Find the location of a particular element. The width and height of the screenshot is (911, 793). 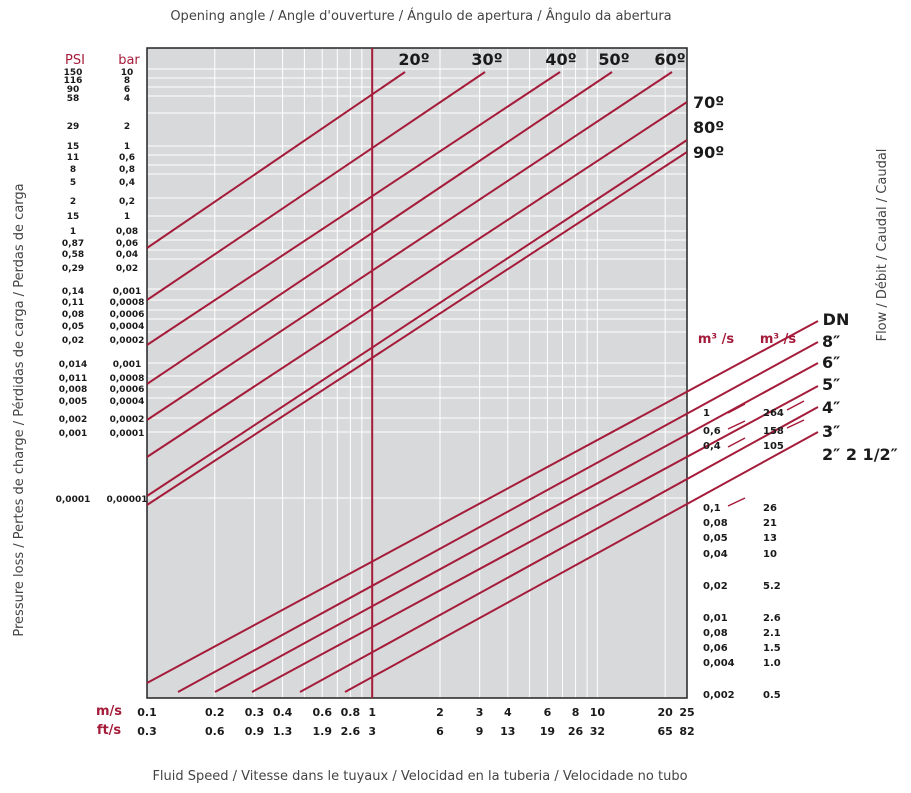

y-tick-bar: 0,8 is located at coordinates (127, 170).